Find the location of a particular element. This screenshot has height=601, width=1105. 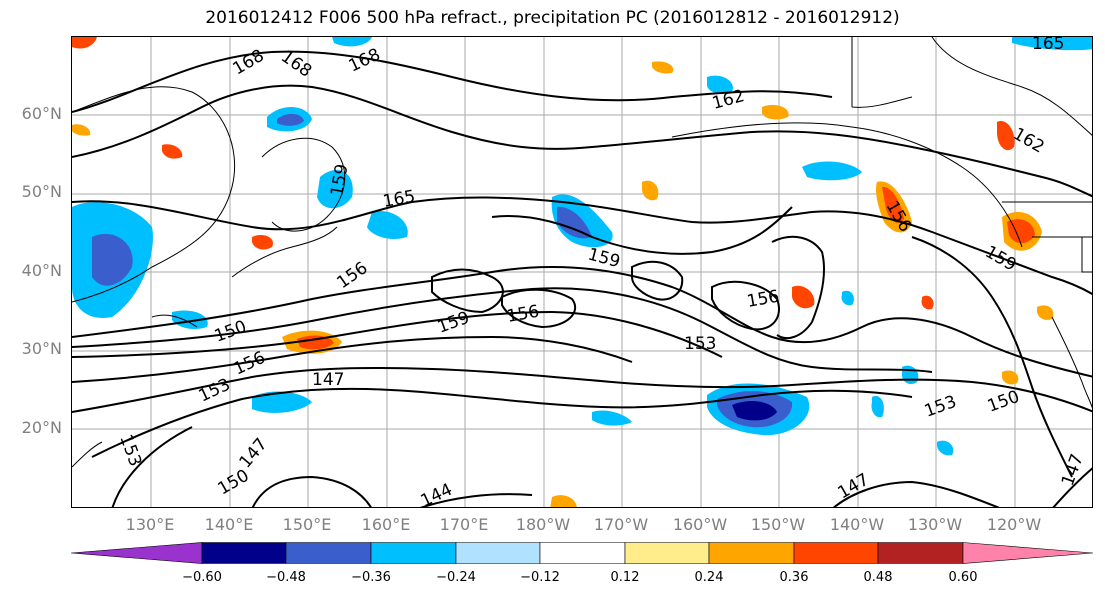

lon-label: 170°E is located at coordinates (464, 524).